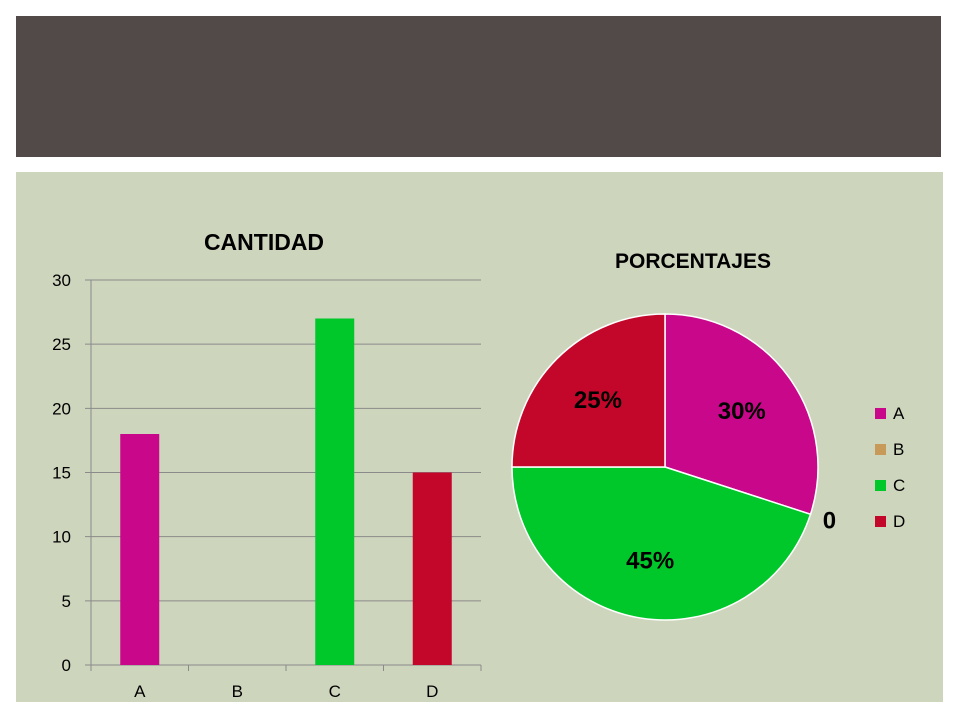 This screenshot has height=720, width=960. I want to click on pie-slice-a, so click(741, 414).